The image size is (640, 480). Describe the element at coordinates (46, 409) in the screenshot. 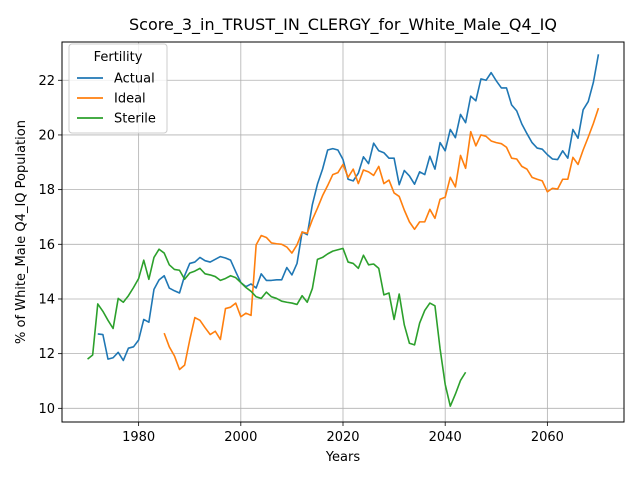

I see `y-tick-label: 10` at that location.